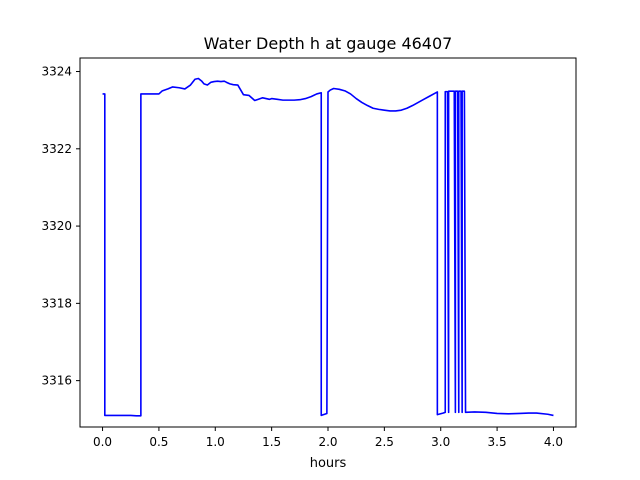 The height and width of the screenshot is (480, 640). I want to click on x-axis-label: hours, so click(328, 463).